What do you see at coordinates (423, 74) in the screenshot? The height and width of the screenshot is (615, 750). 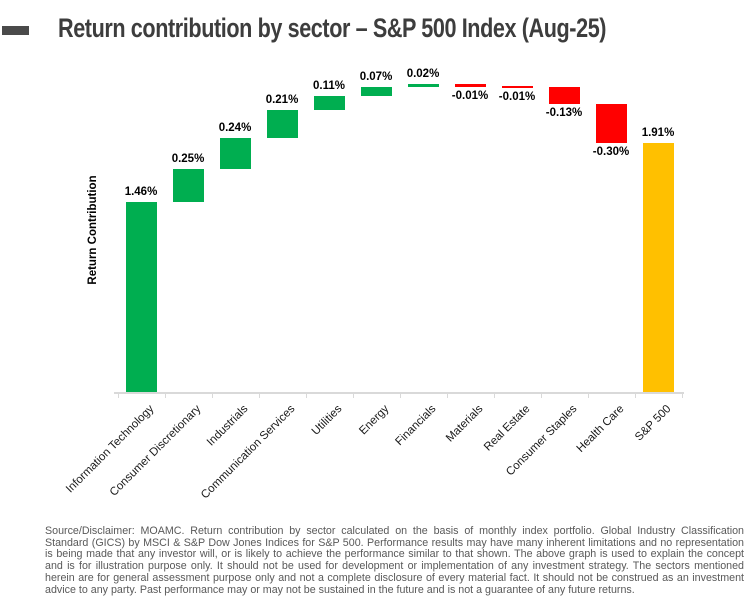 I see `value-label: 0.02%` at bounding box center [423, 74].